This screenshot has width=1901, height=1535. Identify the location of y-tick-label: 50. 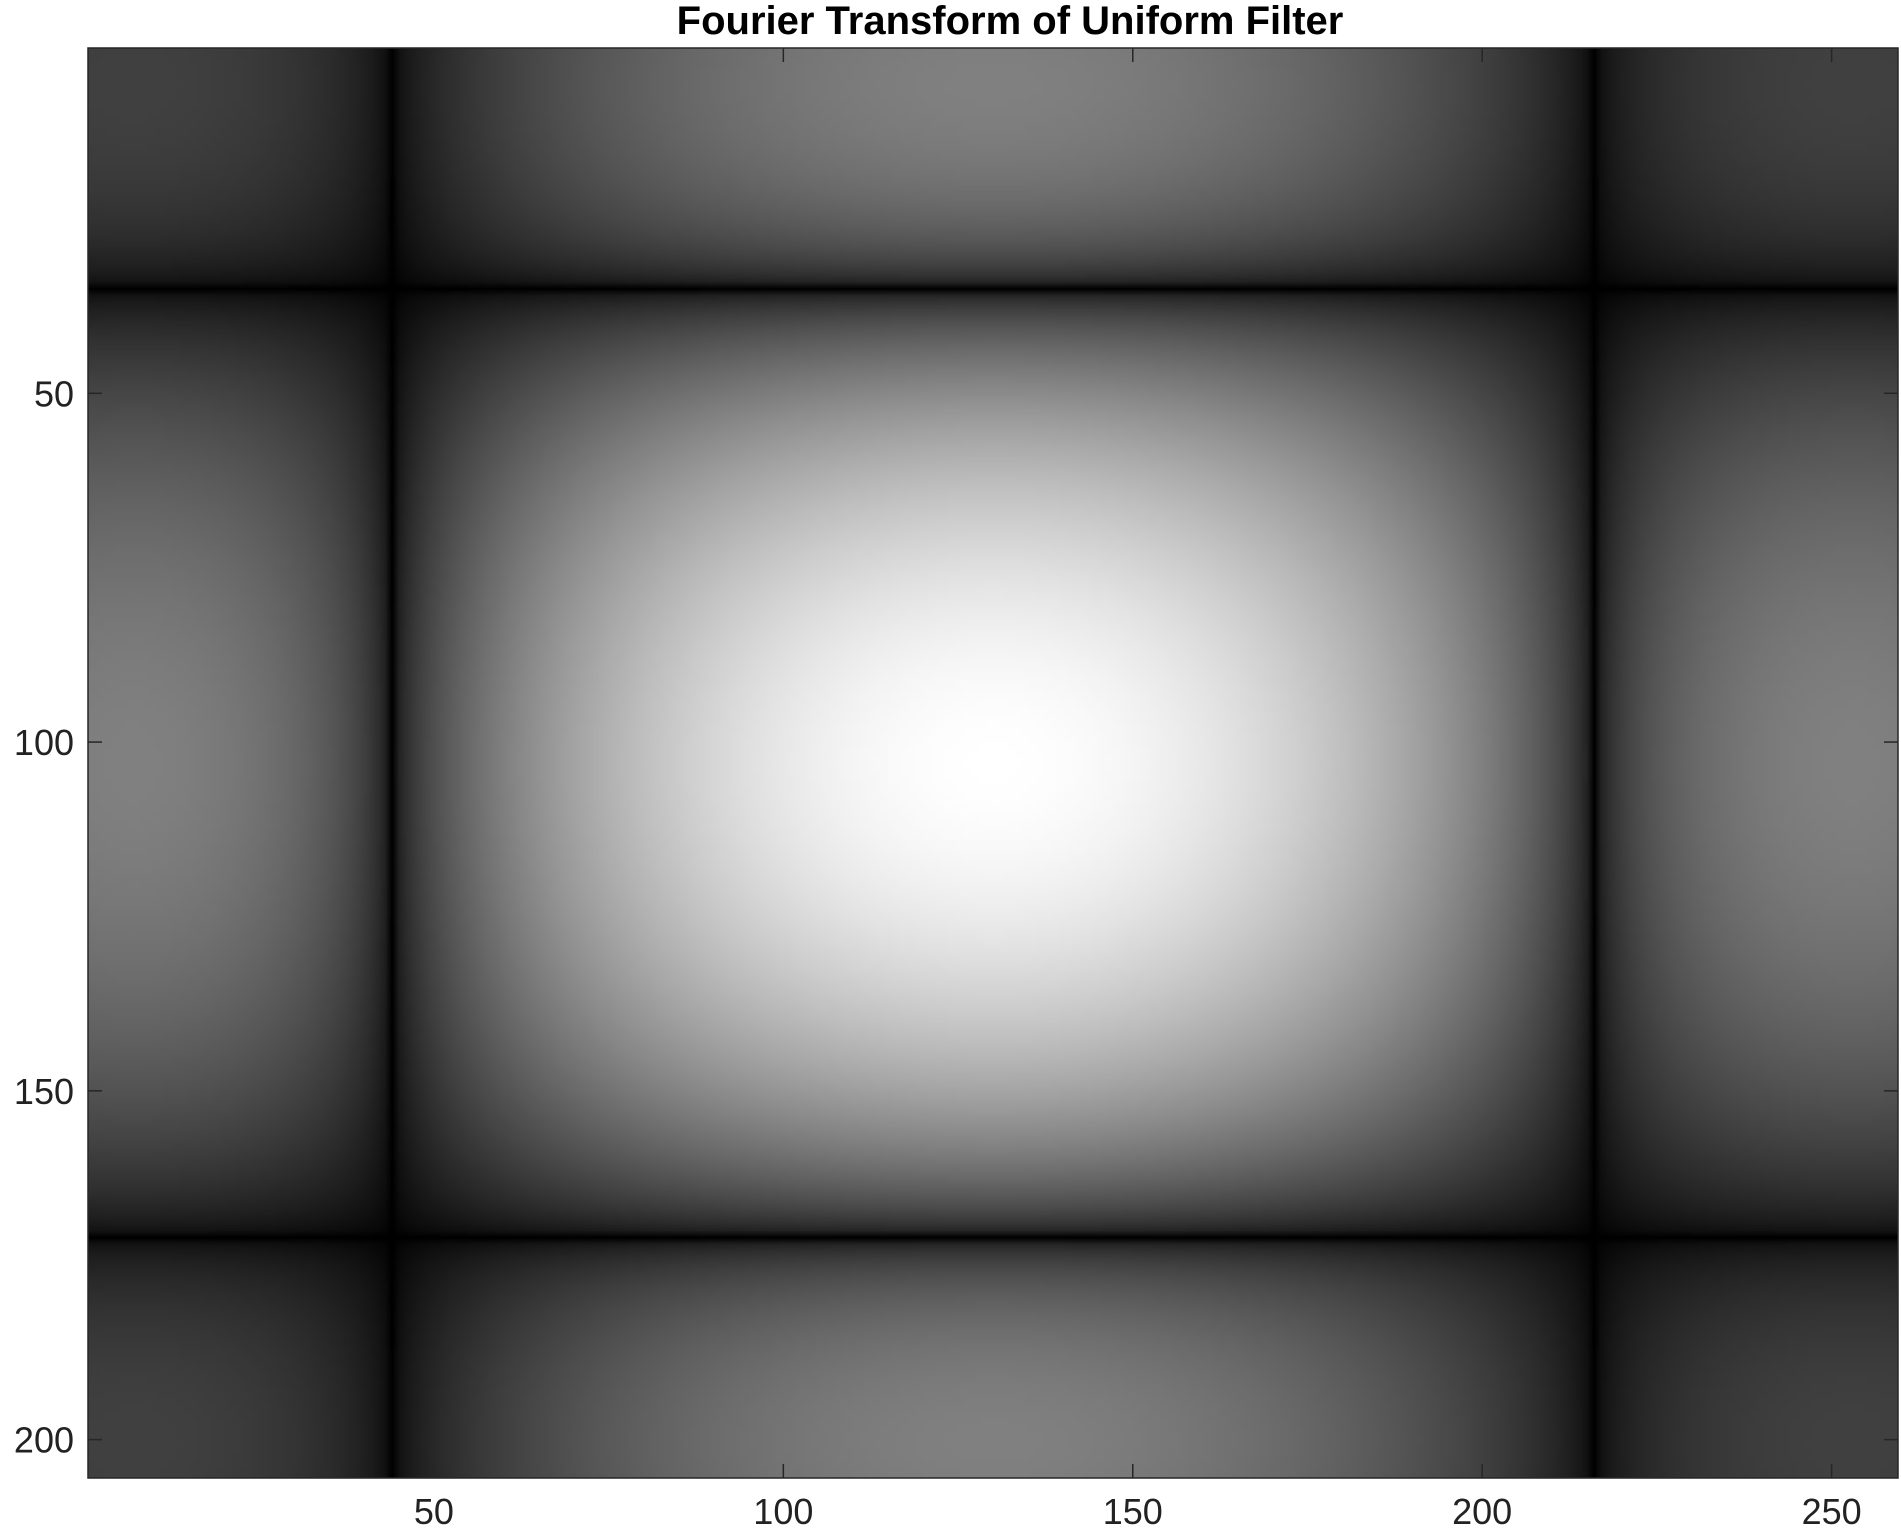
(54, 393).